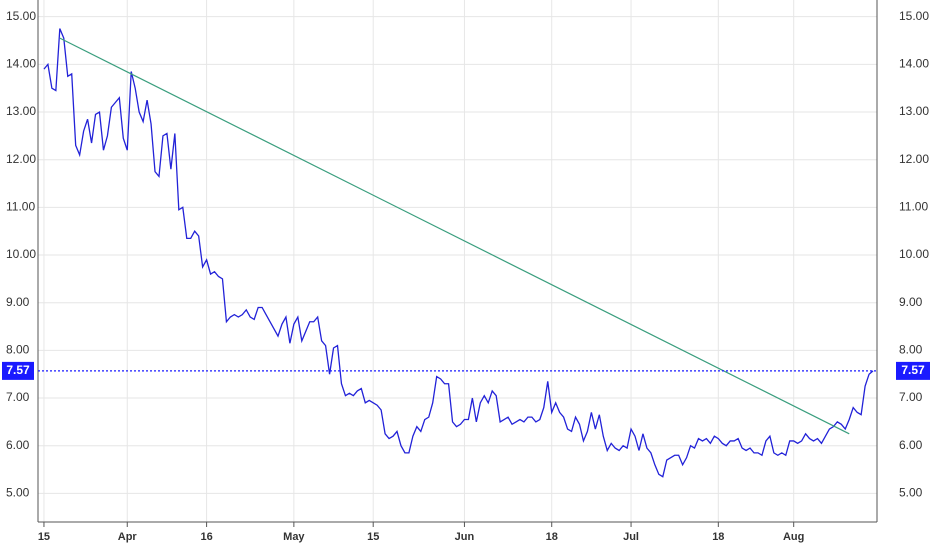 This screenshot has width=932, height=550. Describe the element at coordinates (914, 16) in the screenshot. I see `y2-tick-label: 15.00` at that location.